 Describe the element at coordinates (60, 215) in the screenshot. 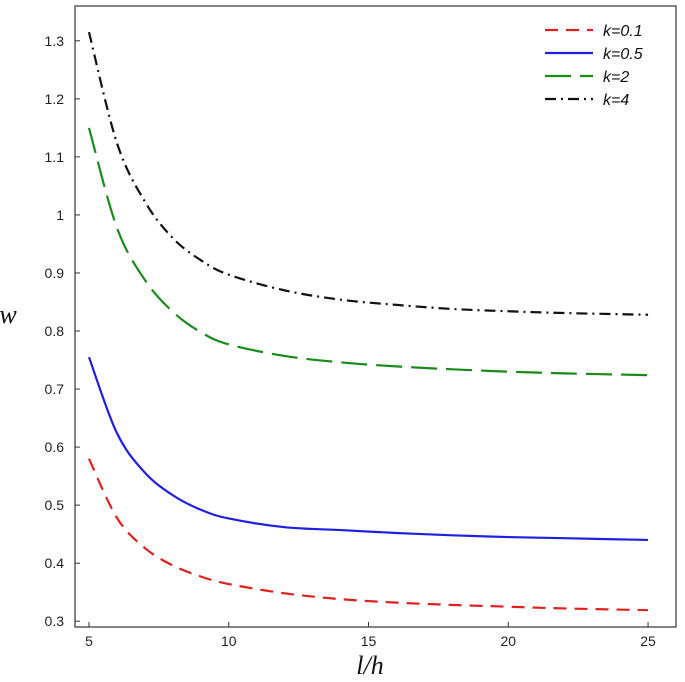

I see `y-tick-label: 1` at that location.